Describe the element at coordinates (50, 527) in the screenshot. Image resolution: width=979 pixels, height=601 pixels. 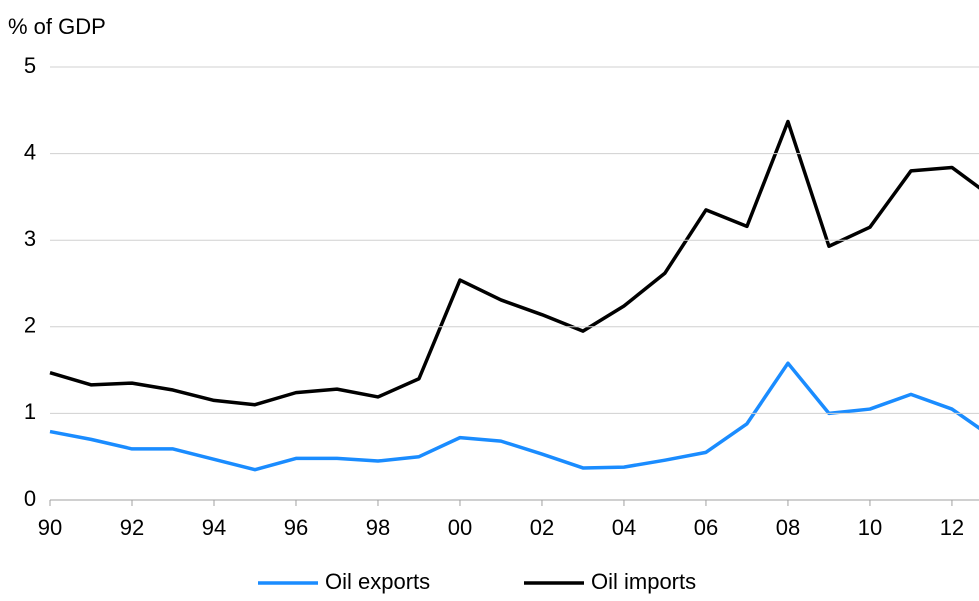
I see `x-tick-label: 90` at that location.